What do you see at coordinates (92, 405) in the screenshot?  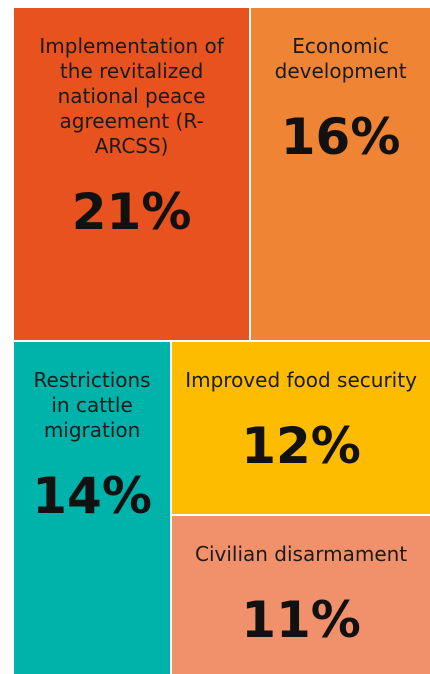 I see `tile-label: Restrictions in cattle migration` at bounding box center [92, 405].